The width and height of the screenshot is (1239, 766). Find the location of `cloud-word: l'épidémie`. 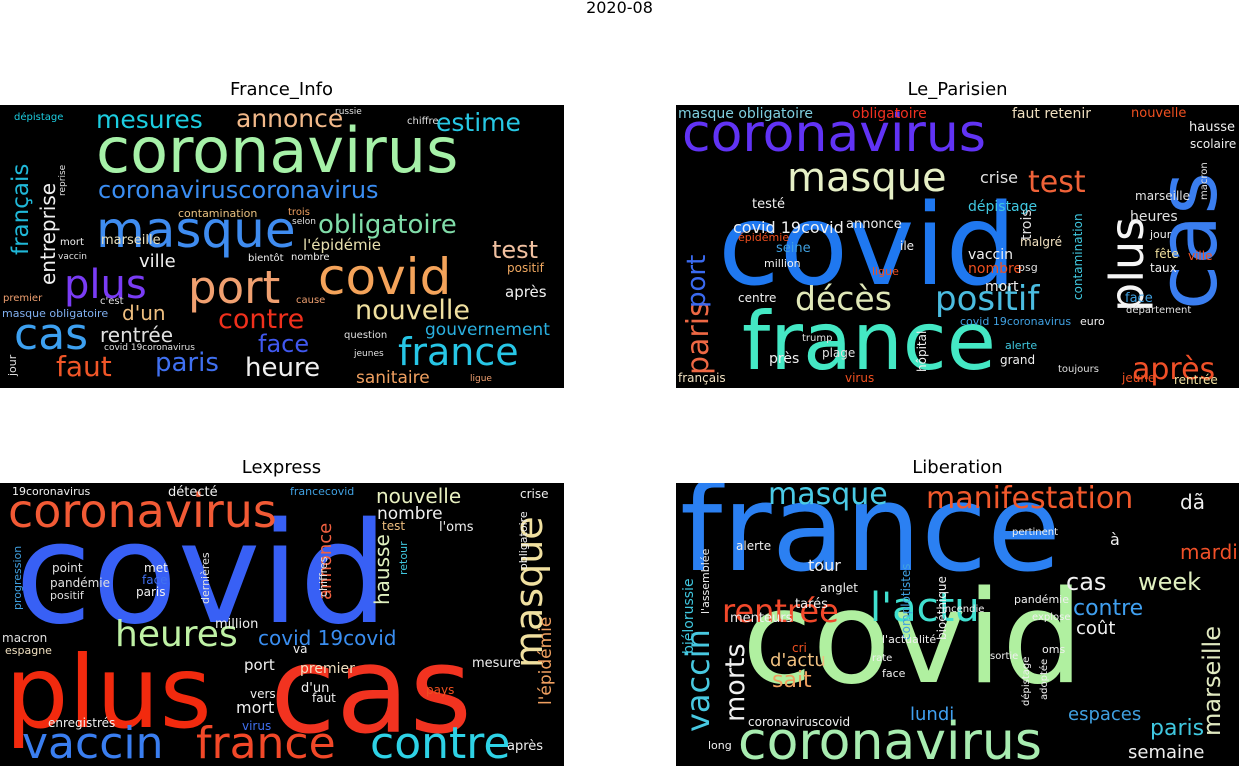

cloud-word: l'épidémie is located at coordinates (546, 660).